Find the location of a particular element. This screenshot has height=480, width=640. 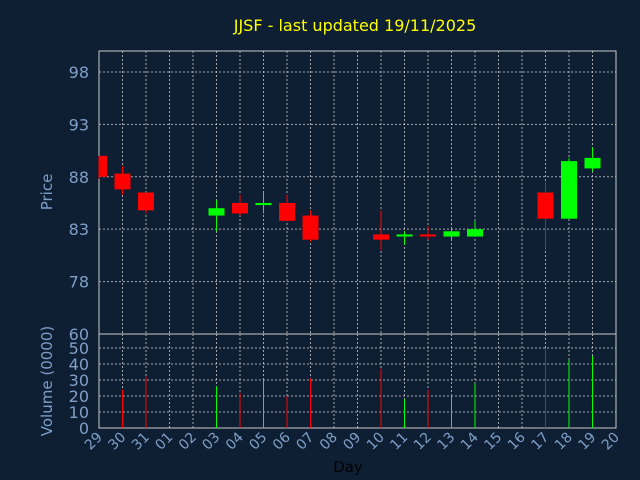

x-tick-label: 30 is located at coordinates (117, 442).